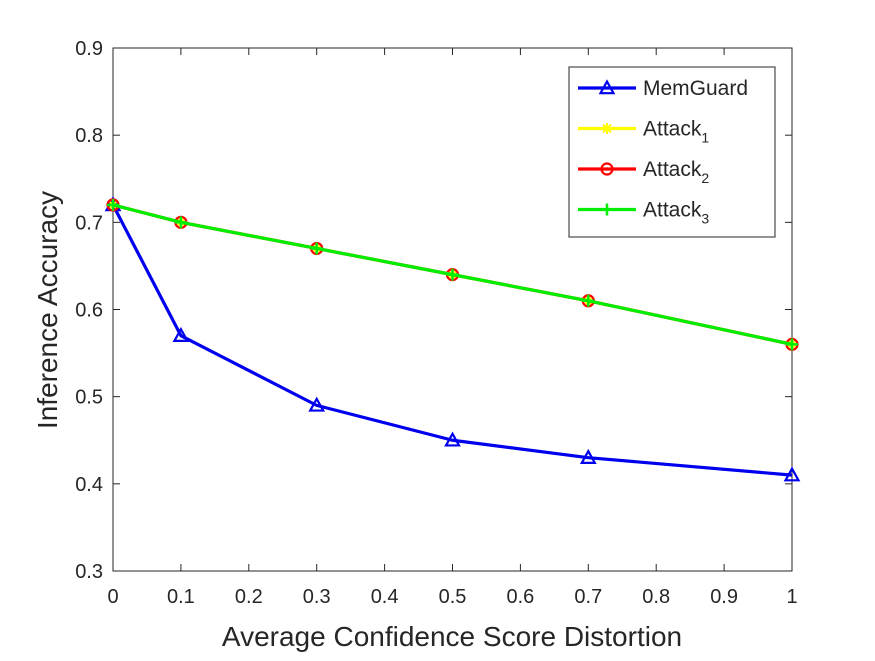 This screenshot has height=661, width=875. Describe the element at coordinates (89, 136) in the screenshot. I see `y-tick-label: 0.8` at that location.